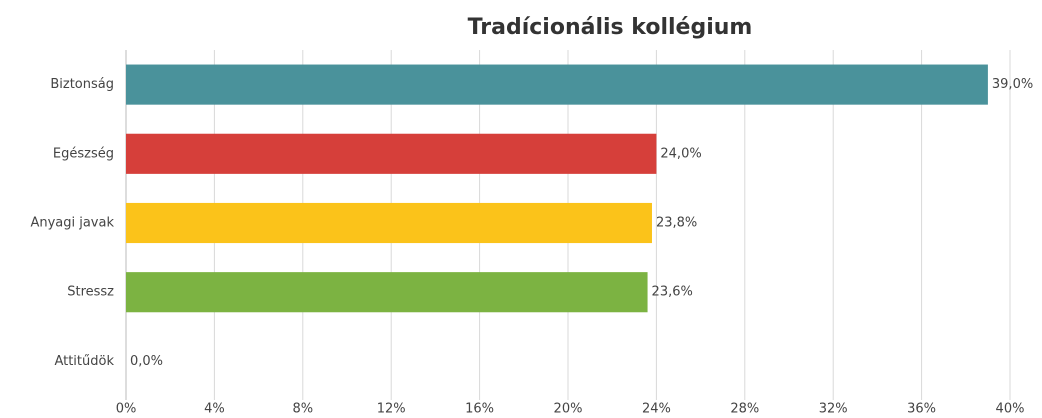 The height and width of the screenshot is (418, 1042). Describe the element at coordinates (90, 292) in the screenshot. I see `y-tick-label: Stressz` at that location.